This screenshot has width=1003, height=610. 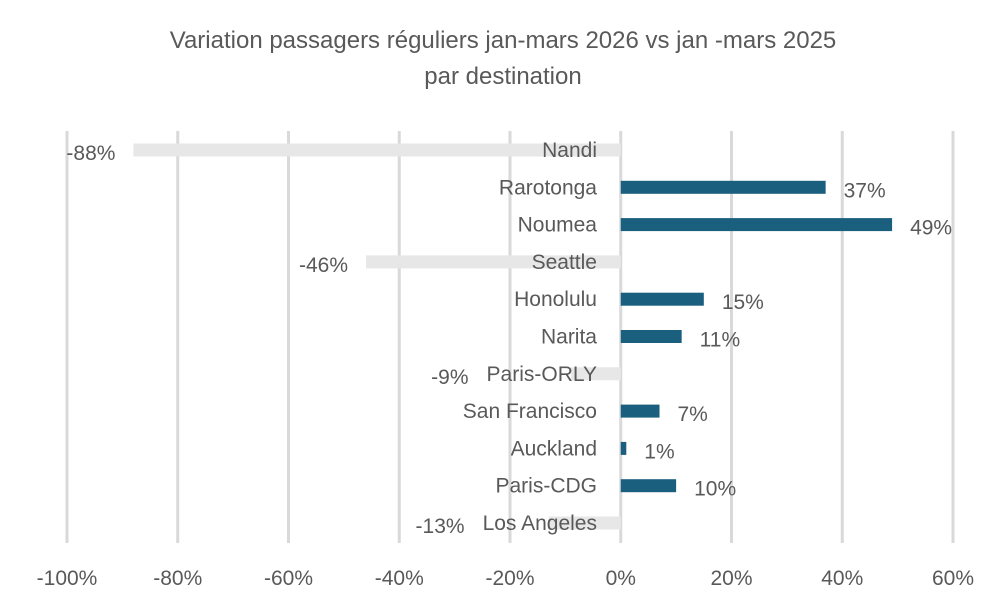 What do you see at coordinates (542, 374) in the screenshot?
I see `category-label: Paris-ORLY` at bounding box center [542, 374].